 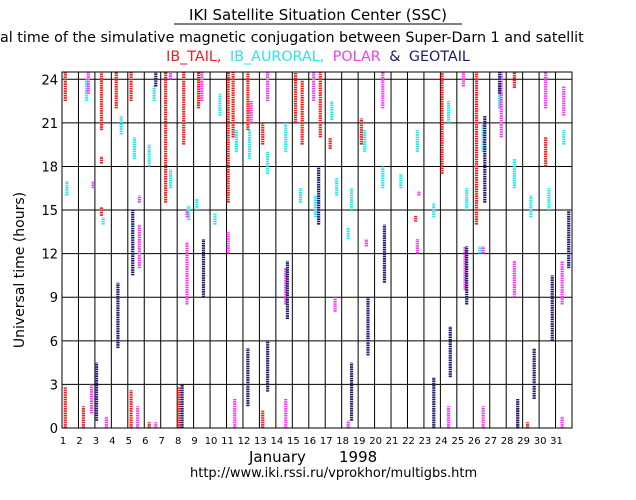 I want to click on y-tick-label: 9, so click(x=54, y=298).